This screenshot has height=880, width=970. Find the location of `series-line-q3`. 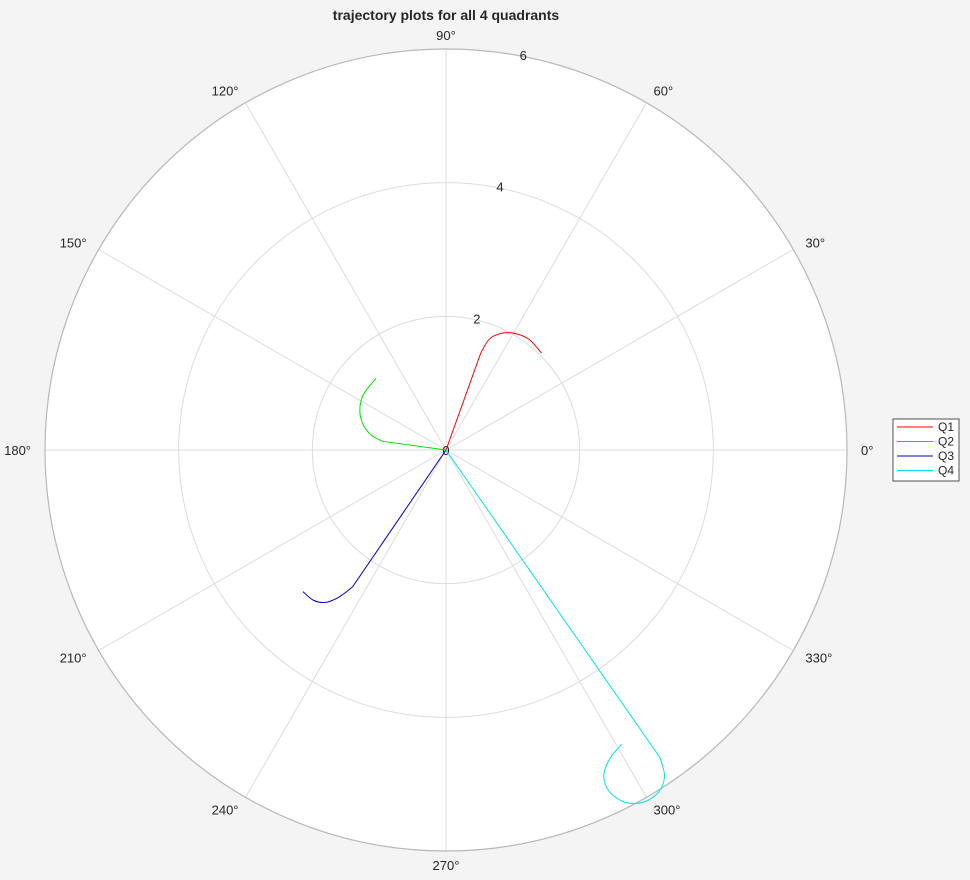

series-line-q3 is located at coordinates (374, 526).